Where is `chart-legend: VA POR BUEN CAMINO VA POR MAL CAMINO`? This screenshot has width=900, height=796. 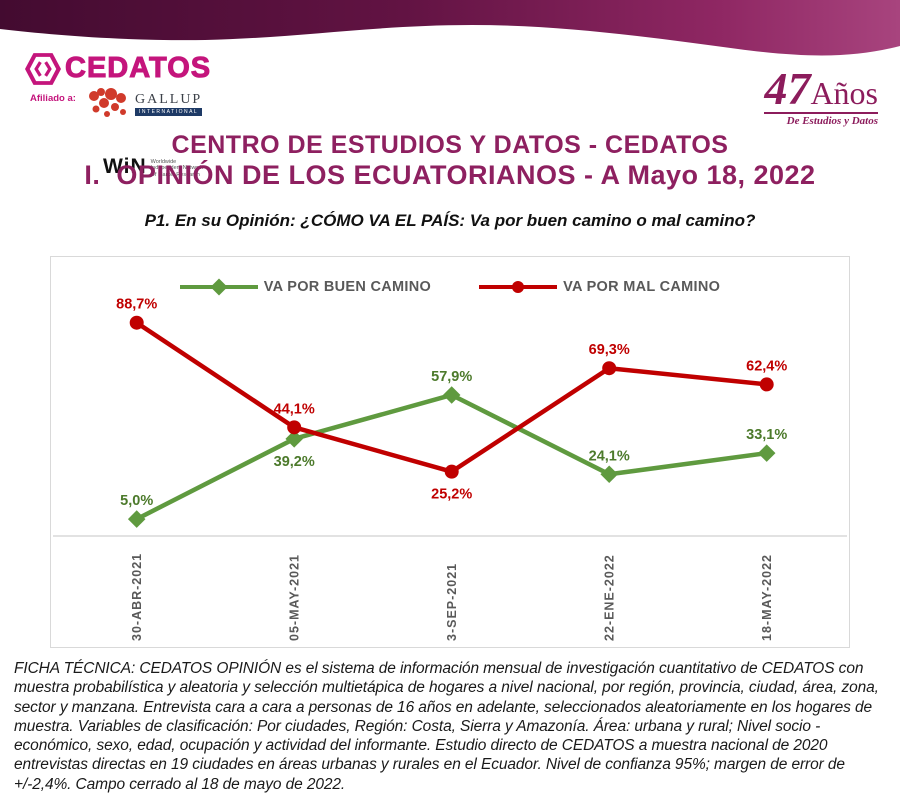 chart-legend: VA POR BUEN CAMINO VA POR MAL CAMINO is located at coordinates (450, 287).